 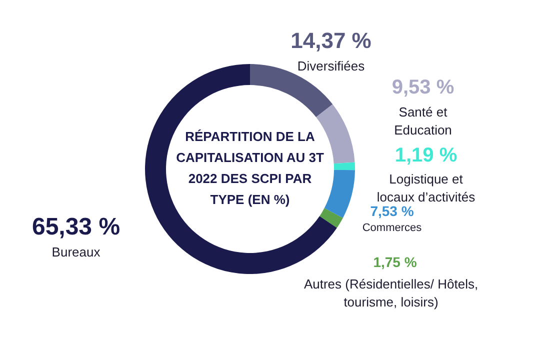 What do you see at coordinates (423, 87) in the screenshot?
I see `data-label: 9,53 %` at bounding box center [423, 87].